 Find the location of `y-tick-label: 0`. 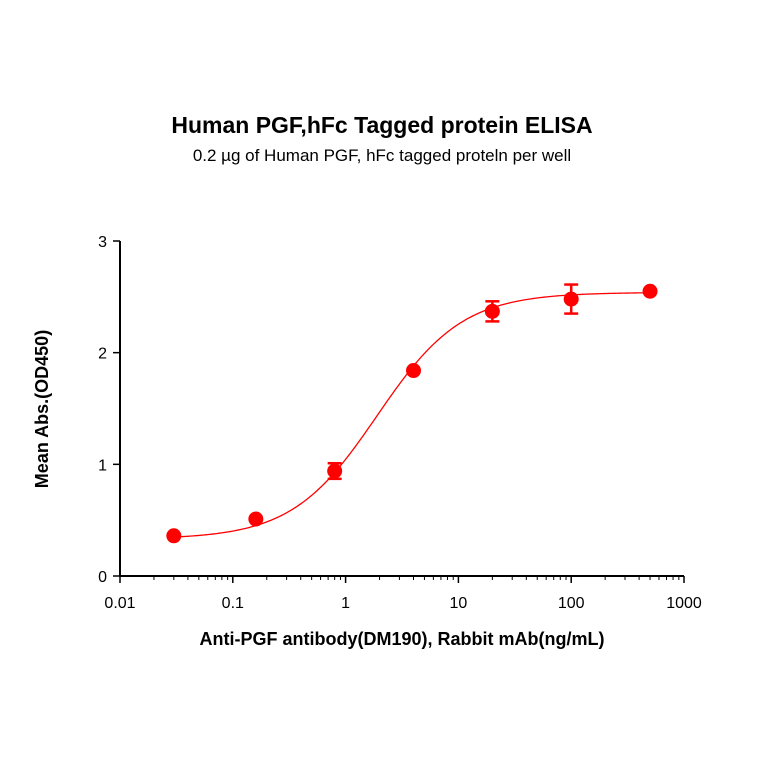

y-tick-label: 0 is located at coordinates (102, 577).